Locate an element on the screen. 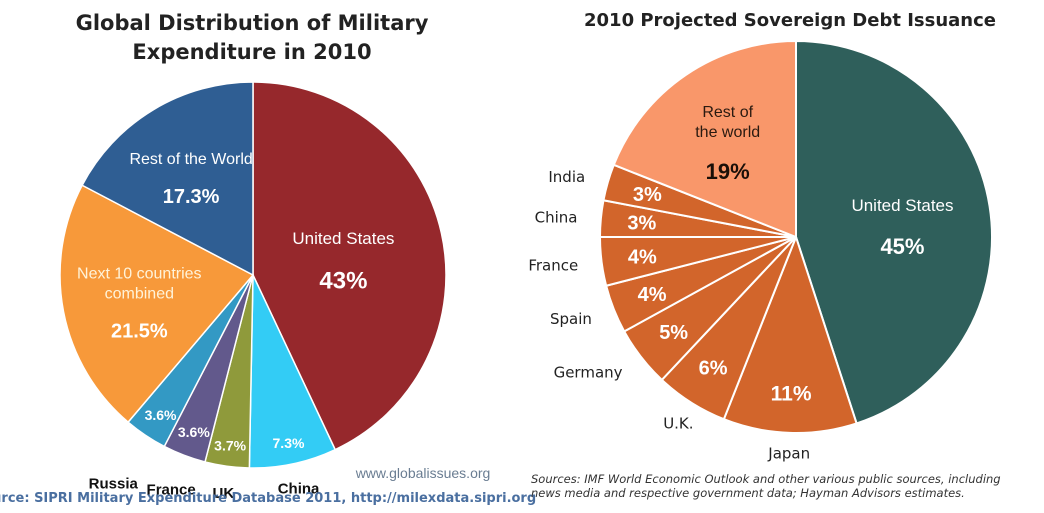  slice-value-rest-of-the-world: 19% is located at coordinates (728, 171).